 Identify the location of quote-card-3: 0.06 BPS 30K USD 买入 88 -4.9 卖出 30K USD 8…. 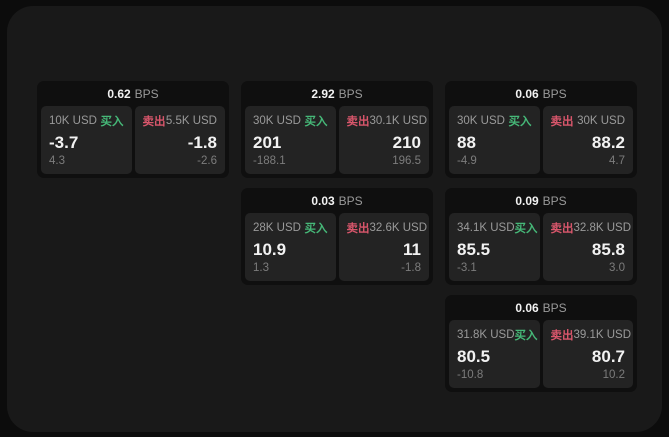
(541, 129).